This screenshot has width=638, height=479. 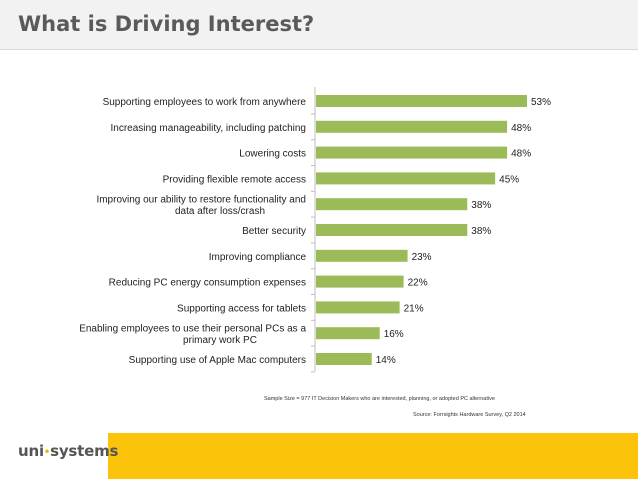 I want to click on category-label-11: Supporting use of Apple Mac computers, so click(x=217, y=360).